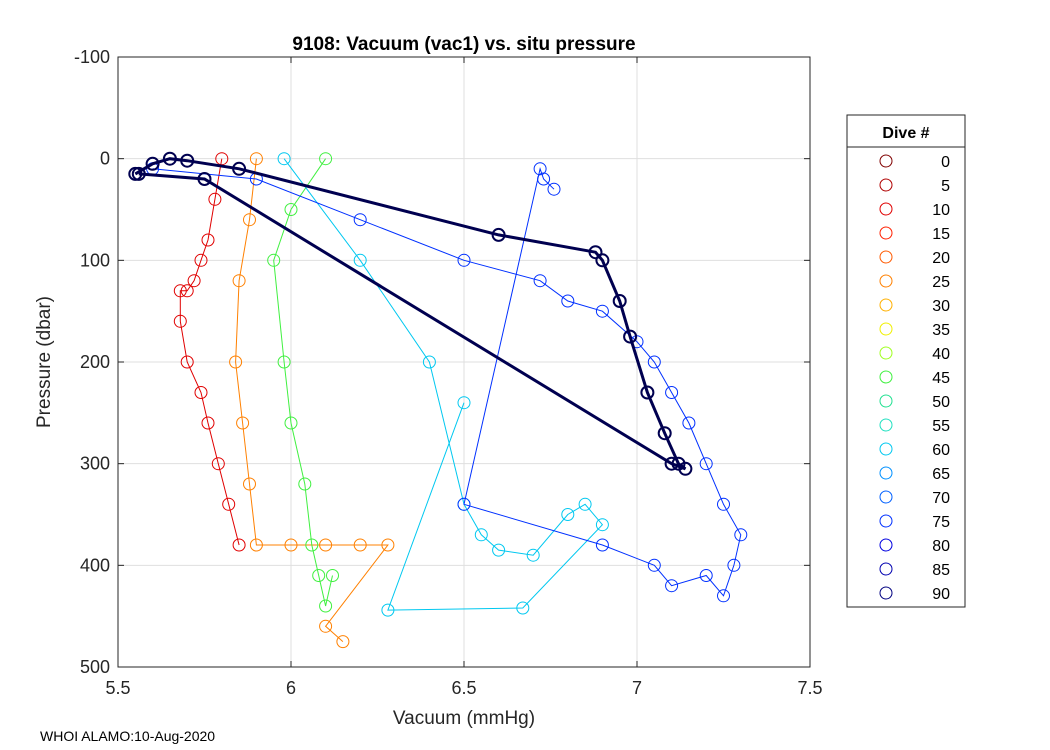 The width and height of the screenshot is (1050, 750). I want to click on y-tick-label: 100, so click(95, 260).